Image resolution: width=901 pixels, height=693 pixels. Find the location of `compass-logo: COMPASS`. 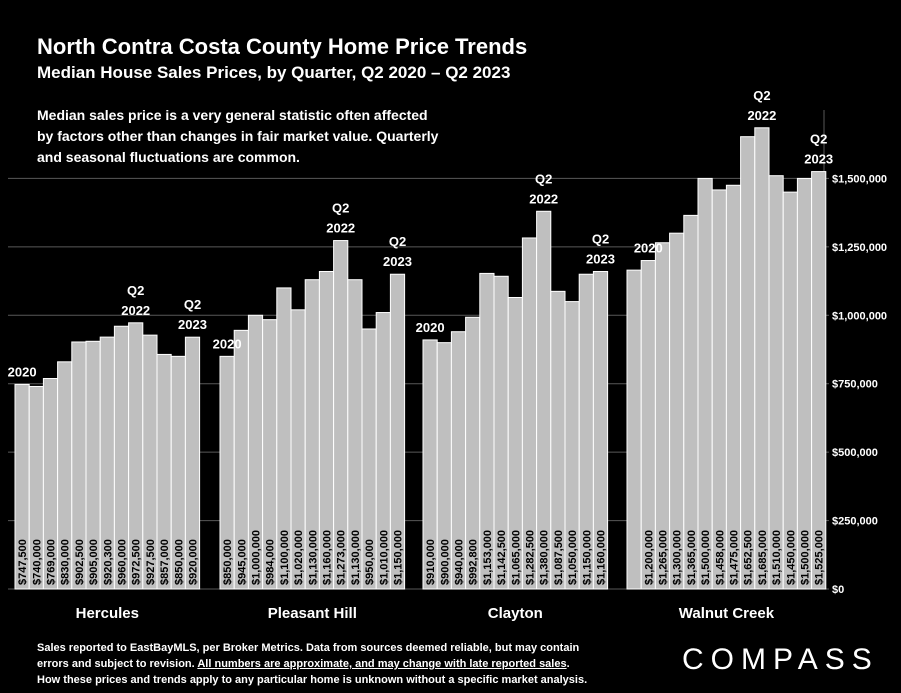

compass-logo: COMPASS is located at coordinates (780, 659).